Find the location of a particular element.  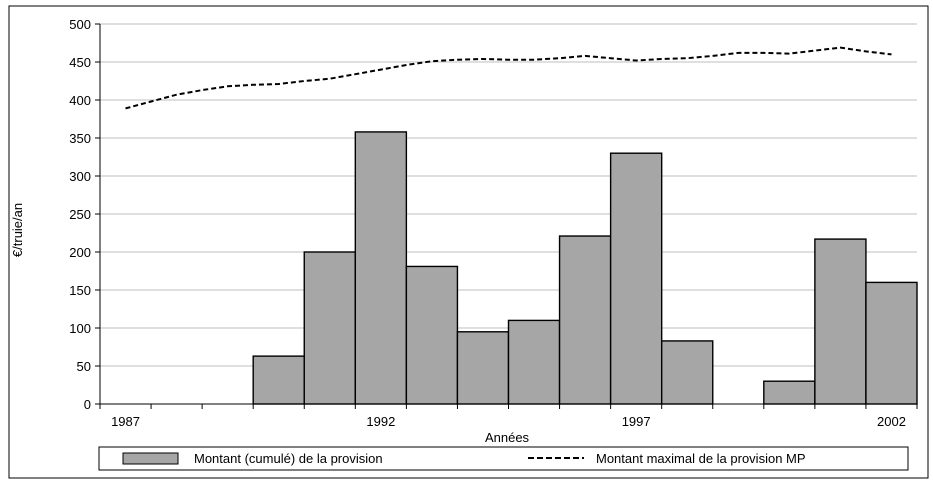

bar-2001 is located at coordinates (840, 321).